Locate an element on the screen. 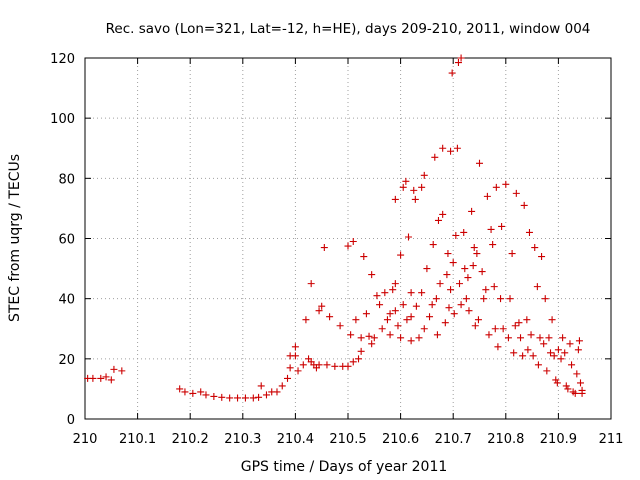 This screenshot has width=640, height=480. y-tick-label: 20 is located at coordinates (66, 360).